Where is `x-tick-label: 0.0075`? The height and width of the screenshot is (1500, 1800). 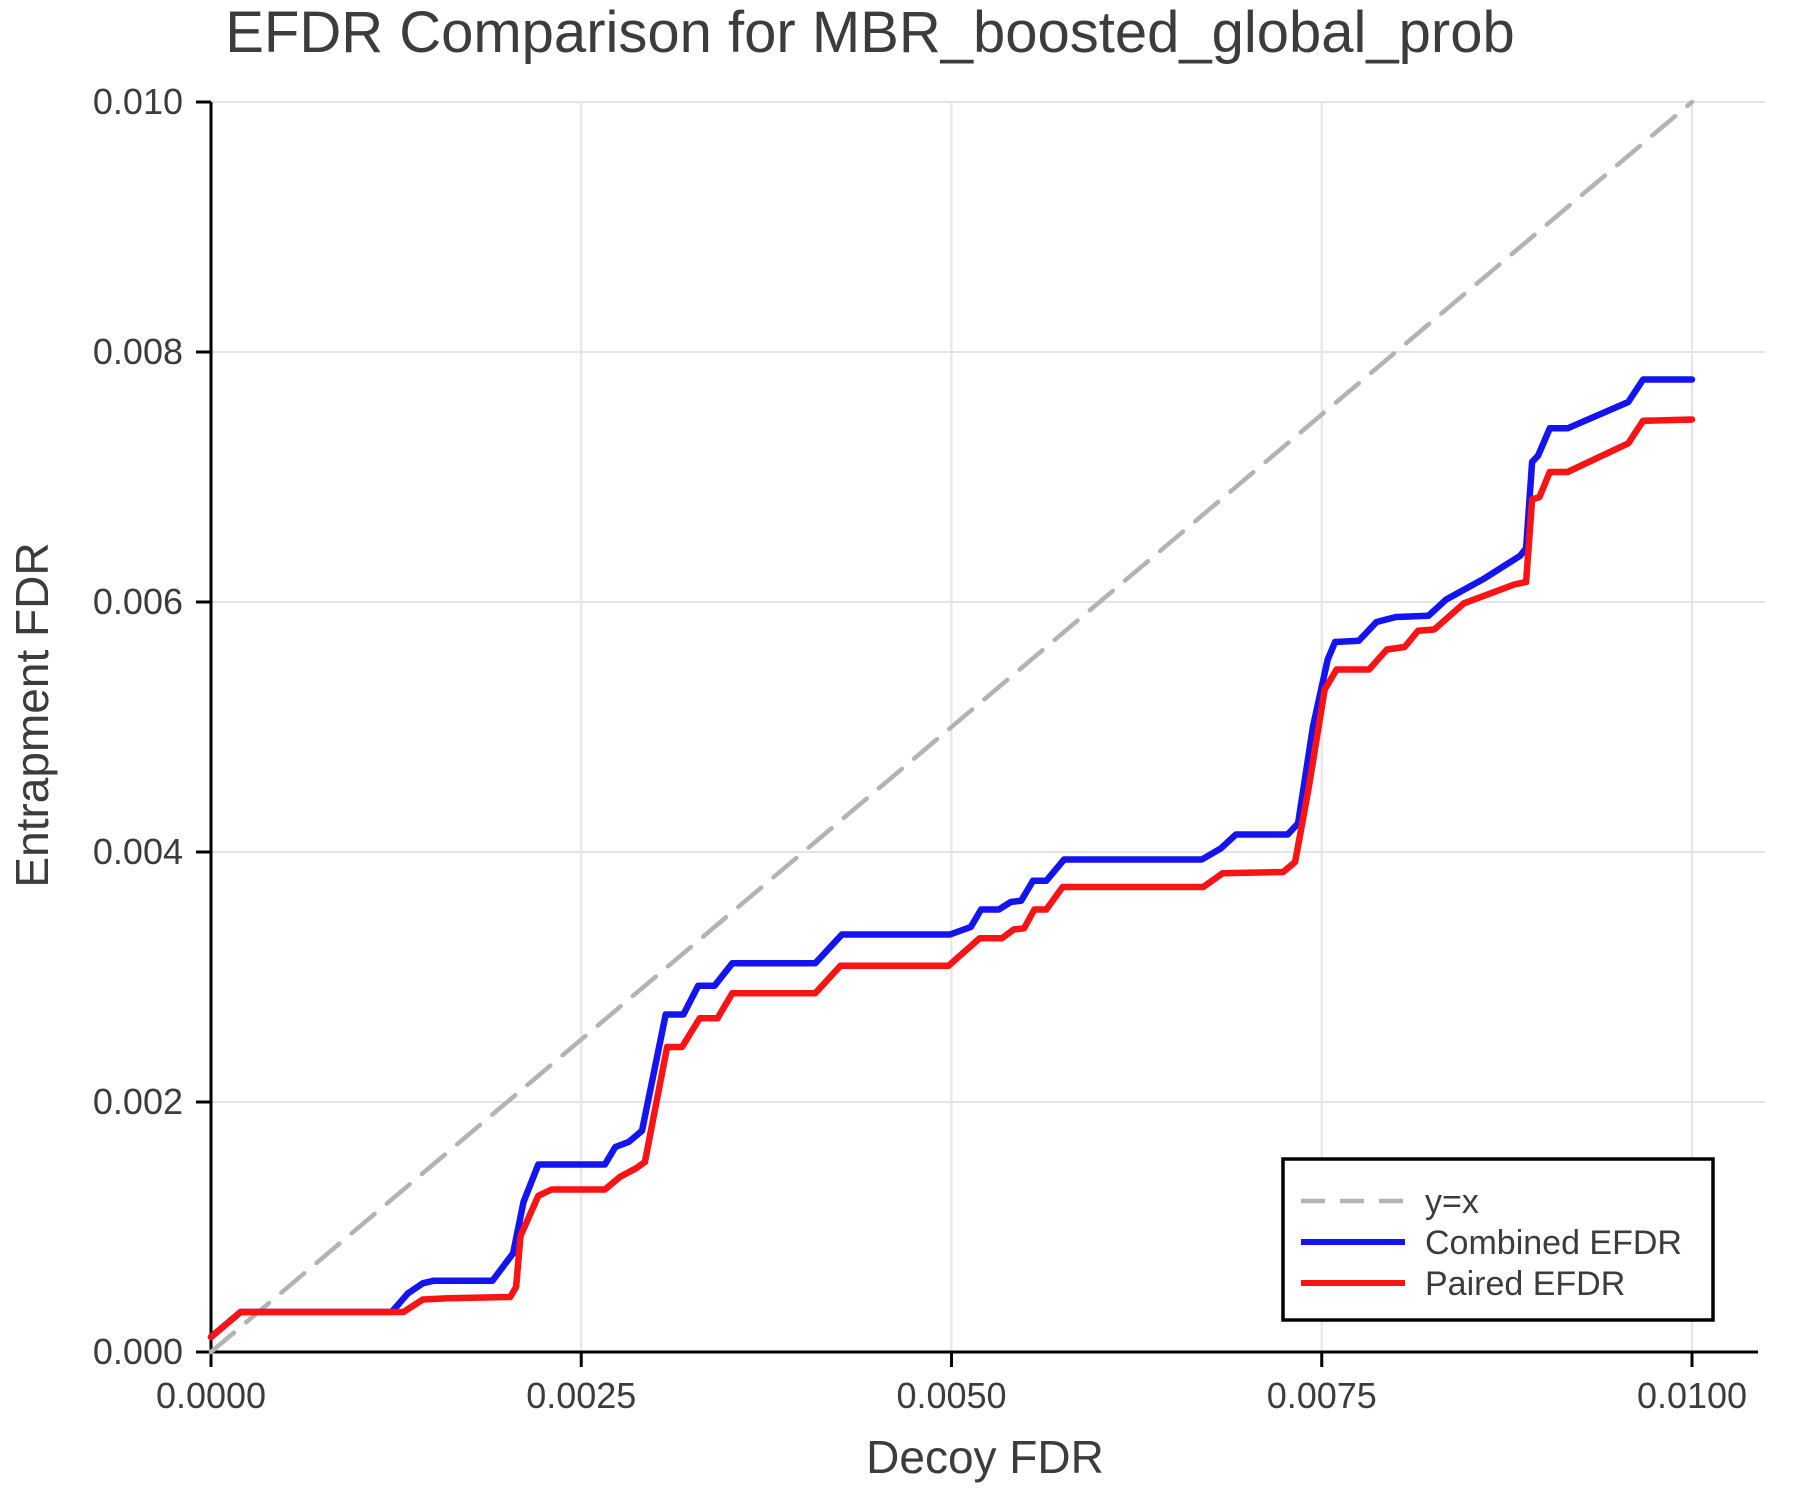 x-tick-label: 0.0075 is located at coordinates (1322, 1395).